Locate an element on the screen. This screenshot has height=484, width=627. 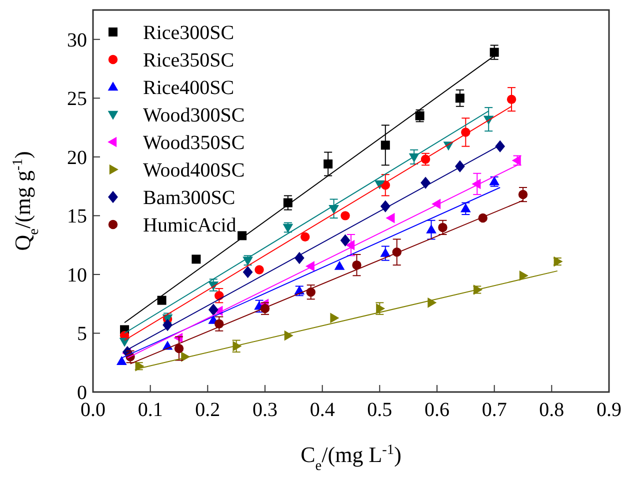
x-tick-label: 0.3 is located at coordinates (265, 410).